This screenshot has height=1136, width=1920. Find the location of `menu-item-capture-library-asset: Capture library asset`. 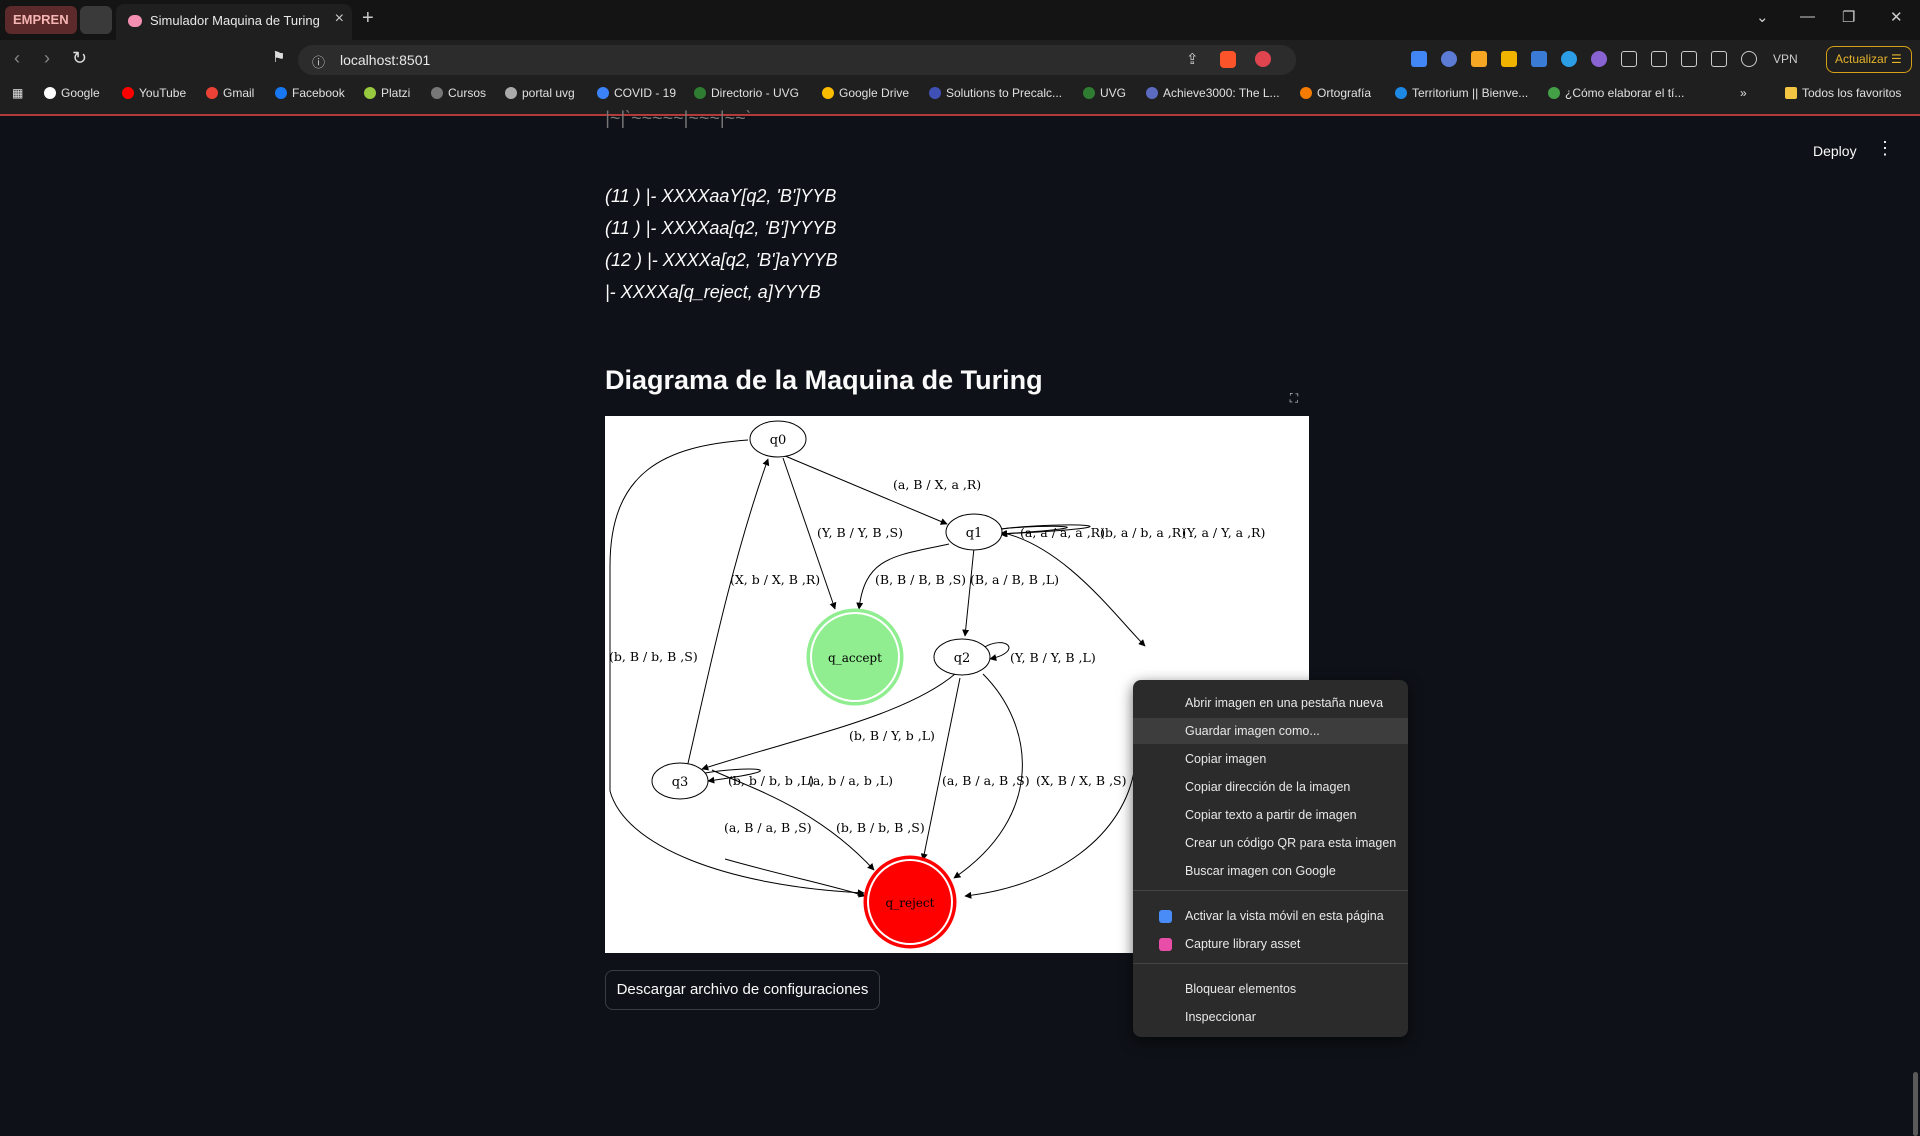

menu-item-capture-library-asset: Capture library asset is located at coordinates (1270, 944).